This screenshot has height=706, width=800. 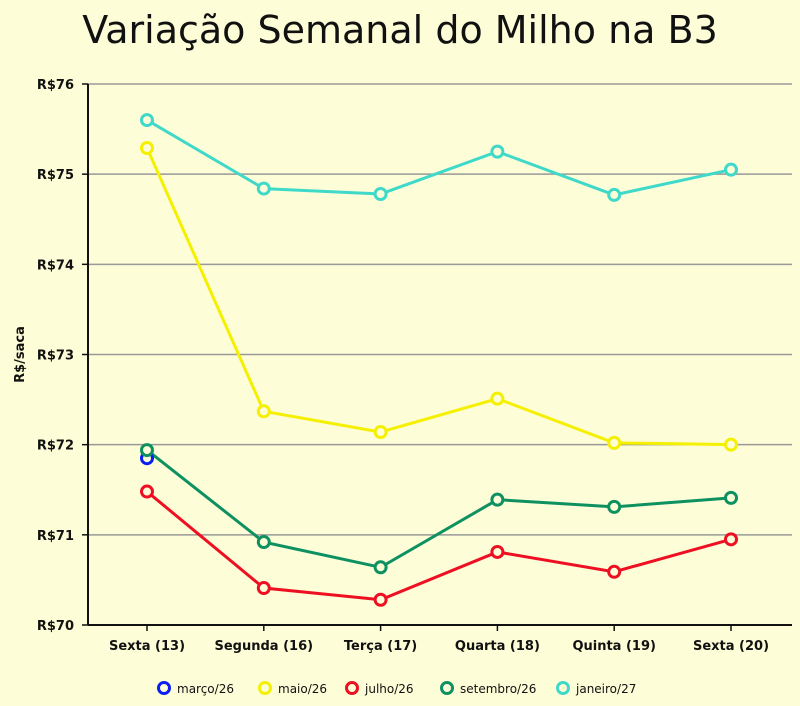 I want to click on y-tick-label: R$72, so click(x=55, y=446).